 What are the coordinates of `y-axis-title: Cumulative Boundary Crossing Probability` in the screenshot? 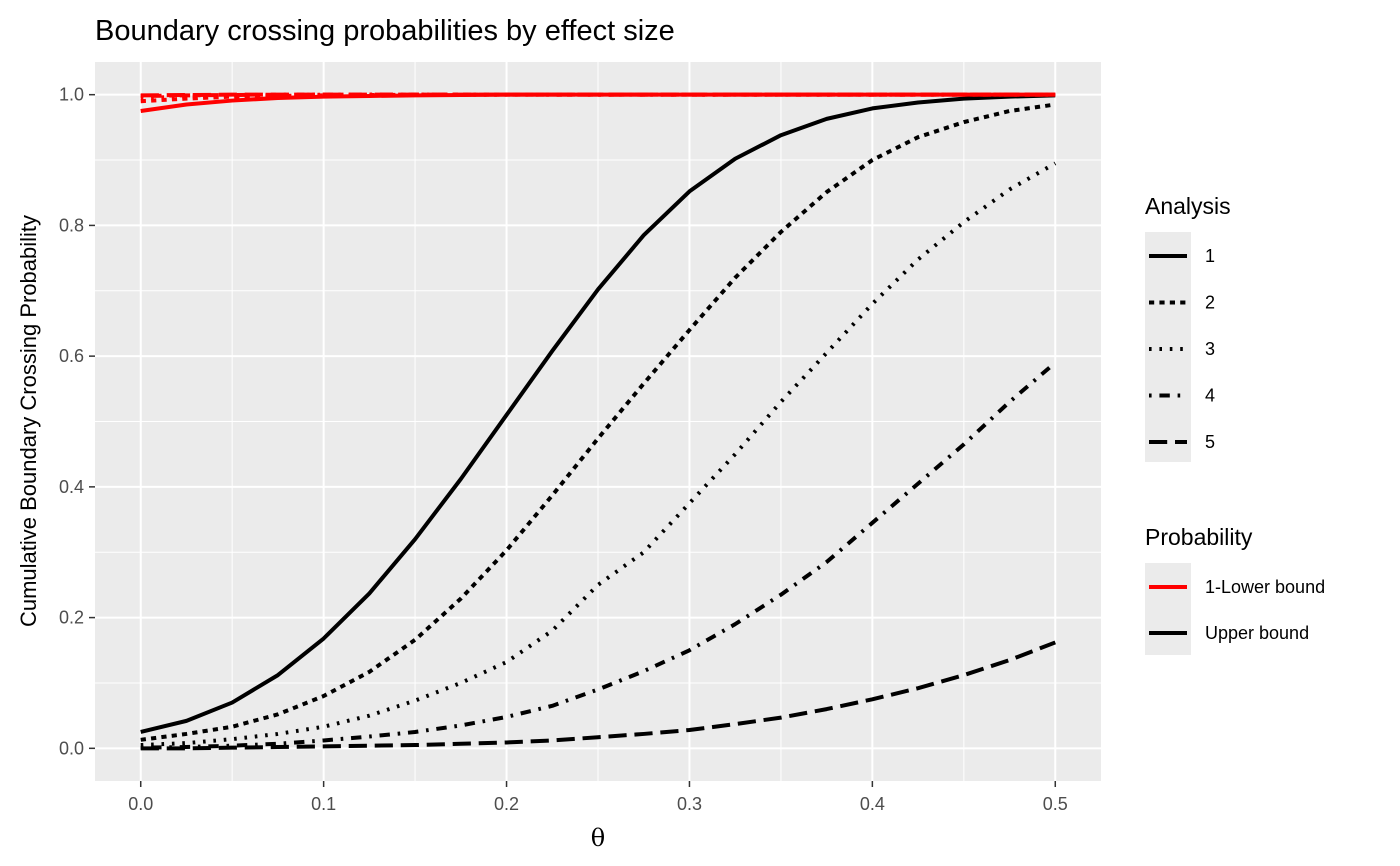 It's located at (28, 421).